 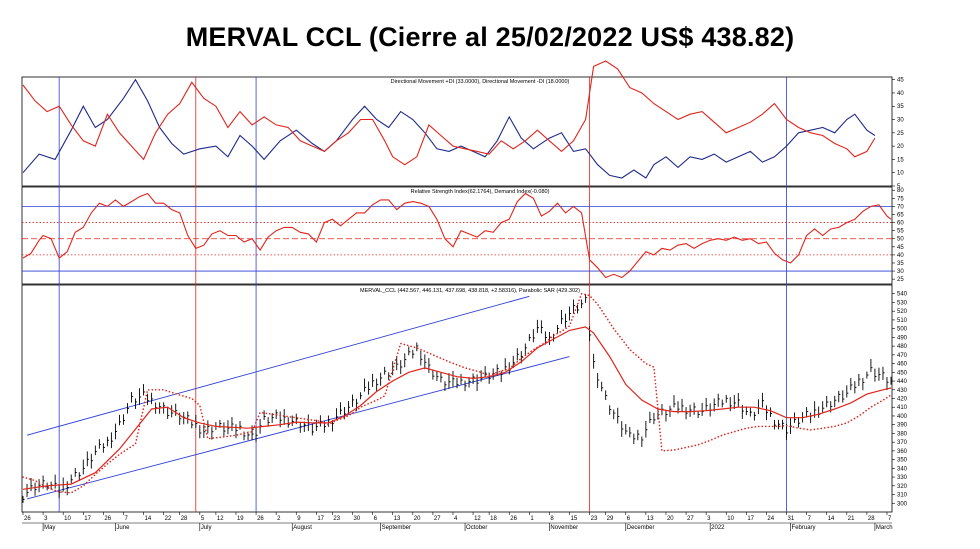 What do you see at coordinates (902, 469) in the screenshot?
I see `price-y-tick-label: 340` at bounding box center [902, 469].